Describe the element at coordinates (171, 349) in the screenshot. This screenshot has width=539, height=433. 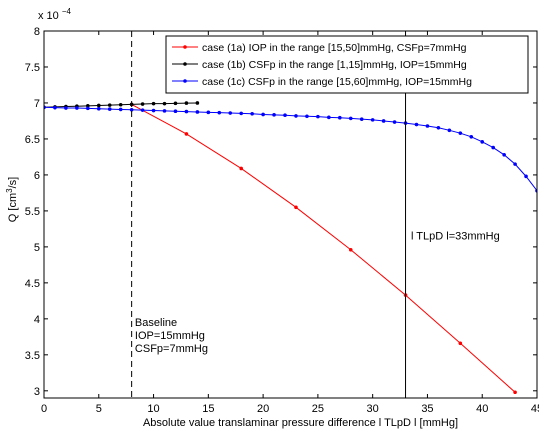
I see `annotation-1-line: CSFp=7mmHg` at that location.